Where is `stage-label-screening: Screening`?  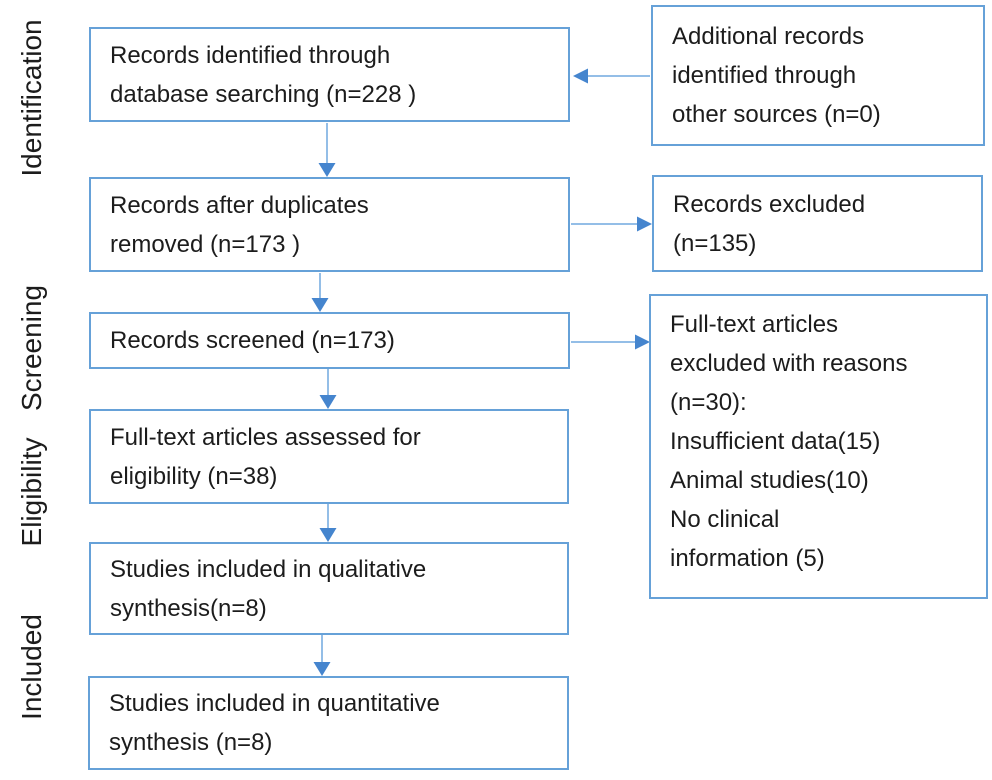
stage-label-screening: Screening is located at coordinates (31, 348).